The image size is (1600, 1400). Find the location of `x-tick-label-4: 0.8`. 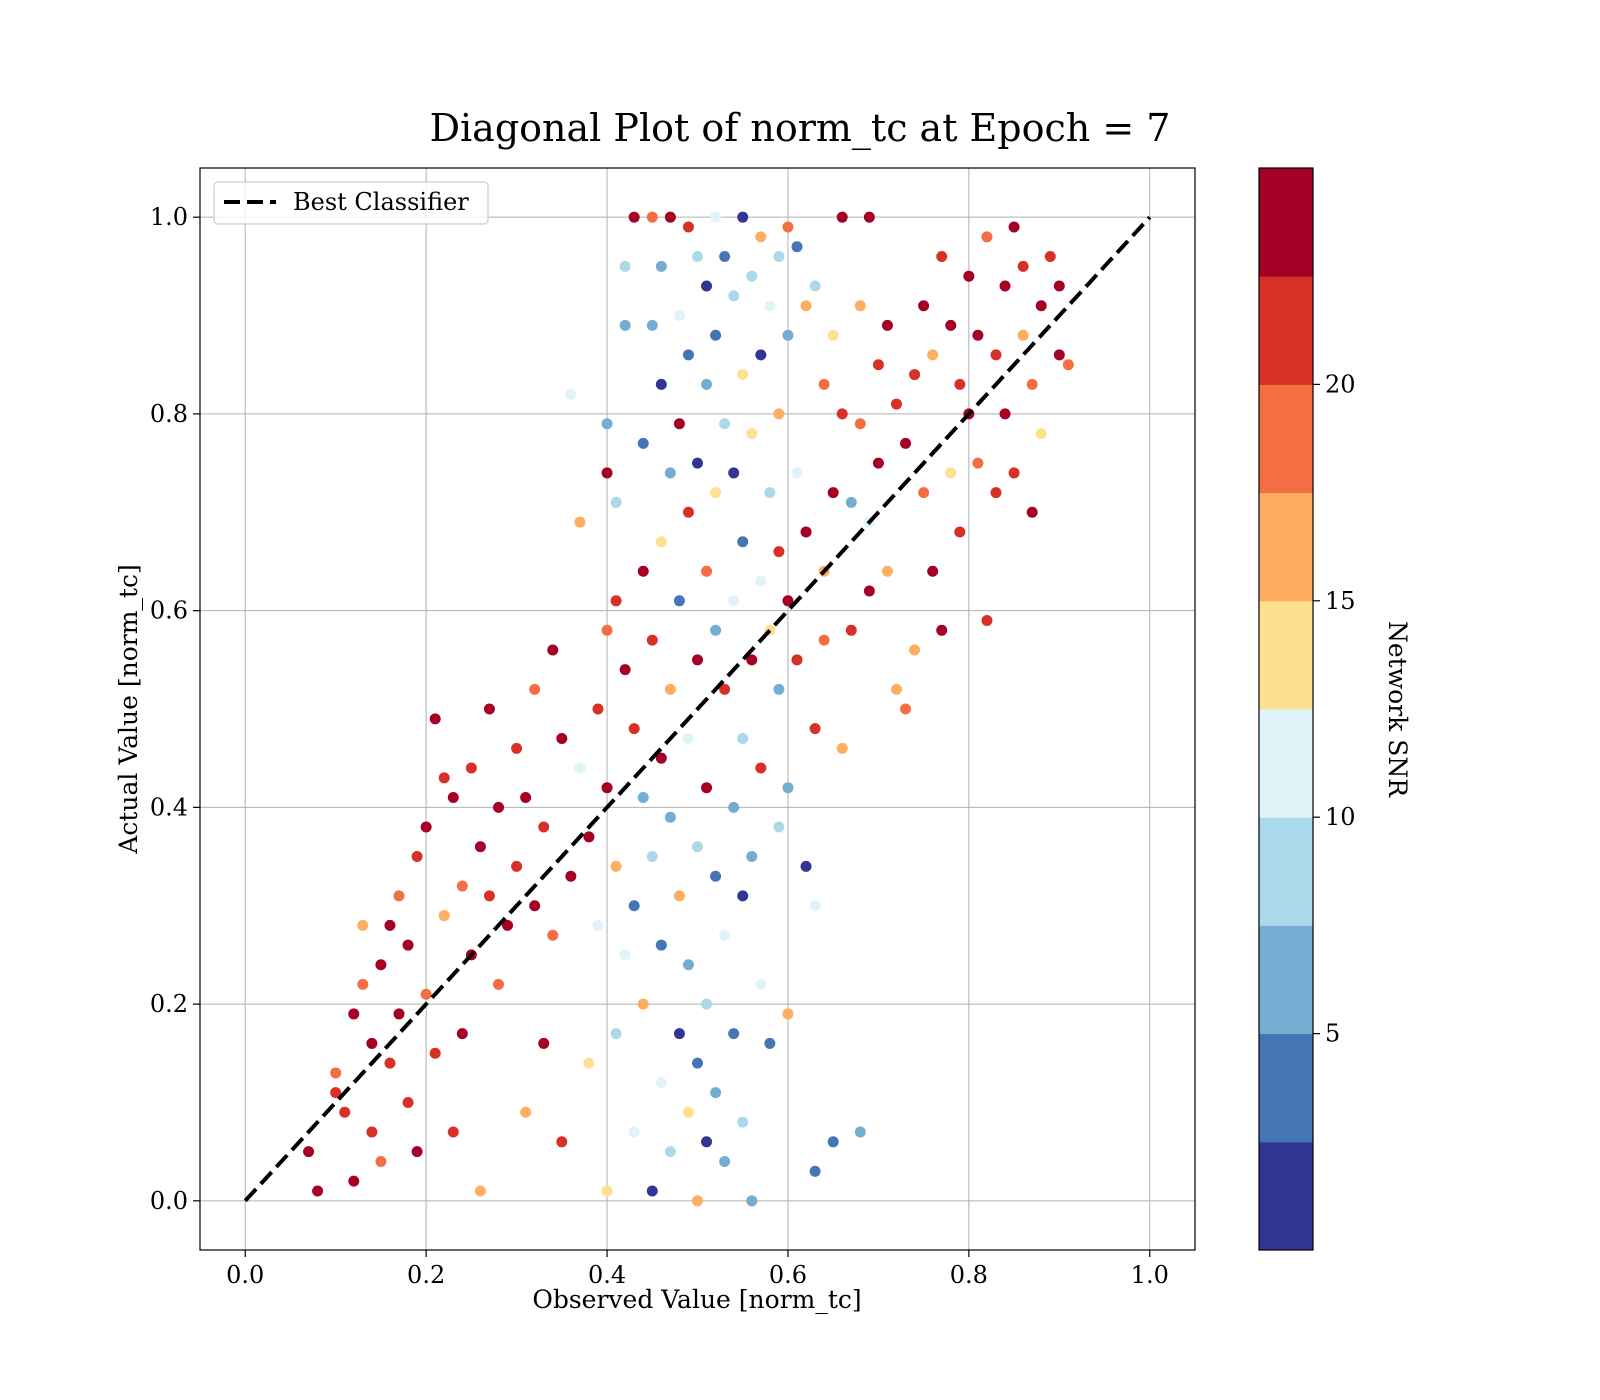

x-tick-label-4: 0.8 is located at coordinates (969, 1275).